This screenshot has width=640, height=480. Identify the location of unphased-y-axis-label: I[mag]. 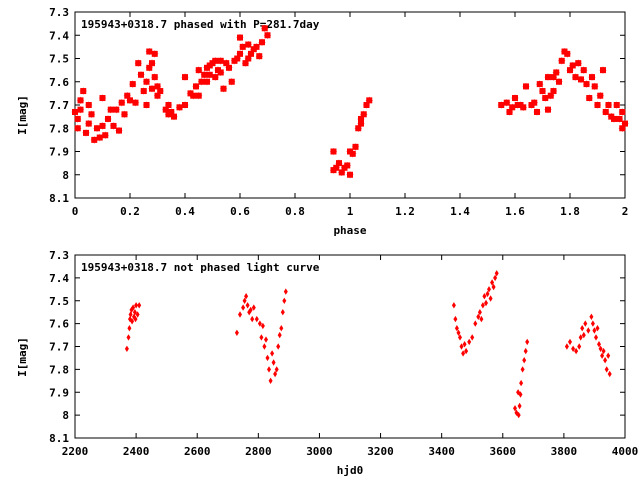
(22, 357).